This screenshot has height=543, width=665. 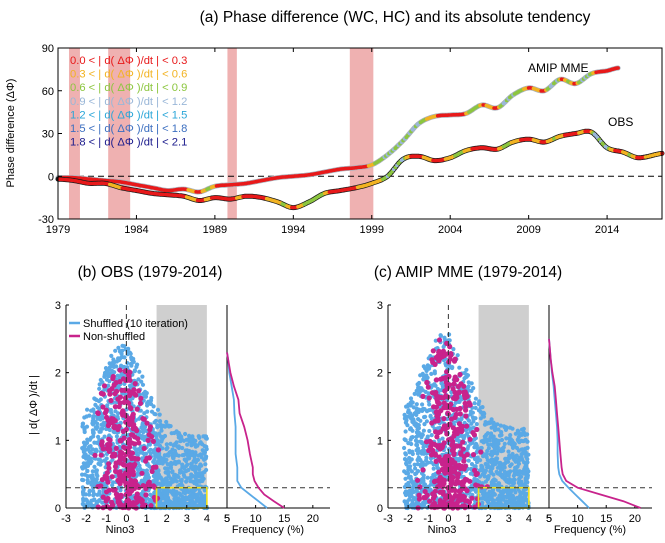 I want to click on panel-c-title: (c) AMIP MME (1979-2014), so click(x=468, y=272).